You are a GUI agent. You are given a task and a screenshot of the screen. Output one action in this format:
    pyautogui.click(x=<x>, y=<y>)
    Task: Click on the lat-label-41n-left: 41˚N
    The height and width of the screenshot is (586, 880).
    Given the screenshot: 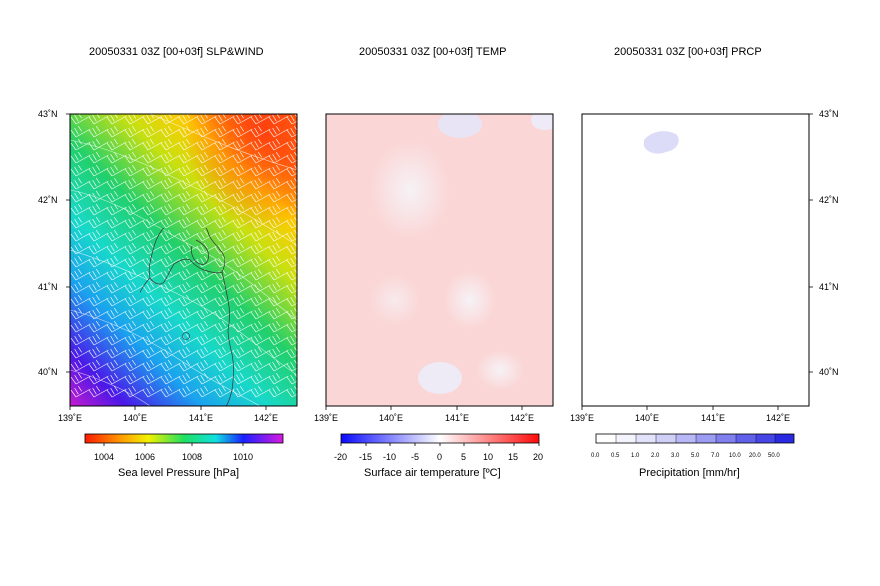 What is the action you would take?
    pyautogui.click(x=48, y=287)
    